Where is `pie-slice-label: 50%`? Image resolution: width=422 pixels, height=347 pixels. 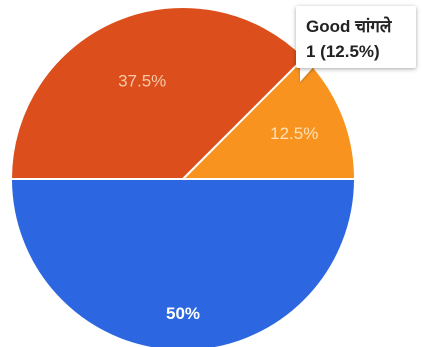 pie-slice-label: 50% is located at coordinates (183, 313).